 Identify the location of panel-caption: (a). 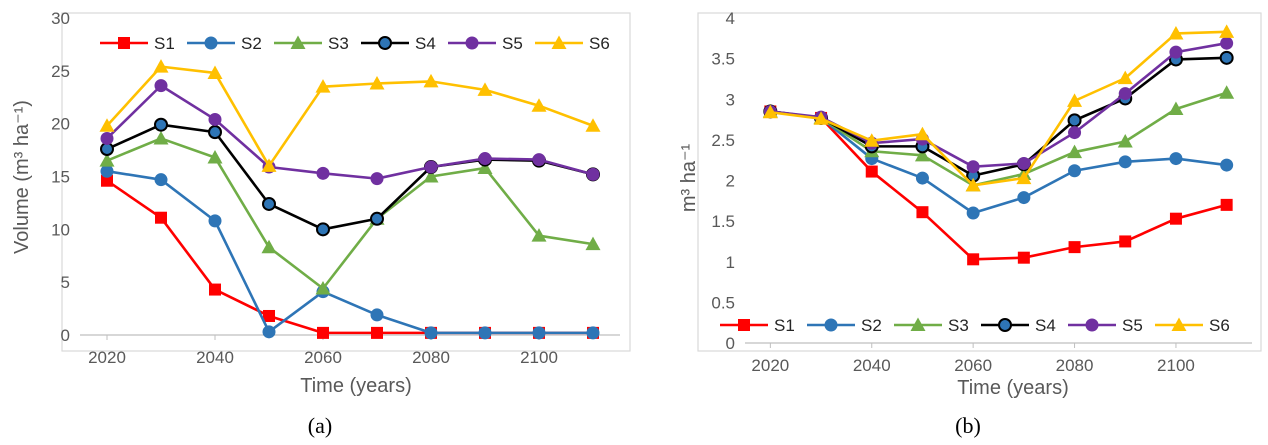
(320, 425).